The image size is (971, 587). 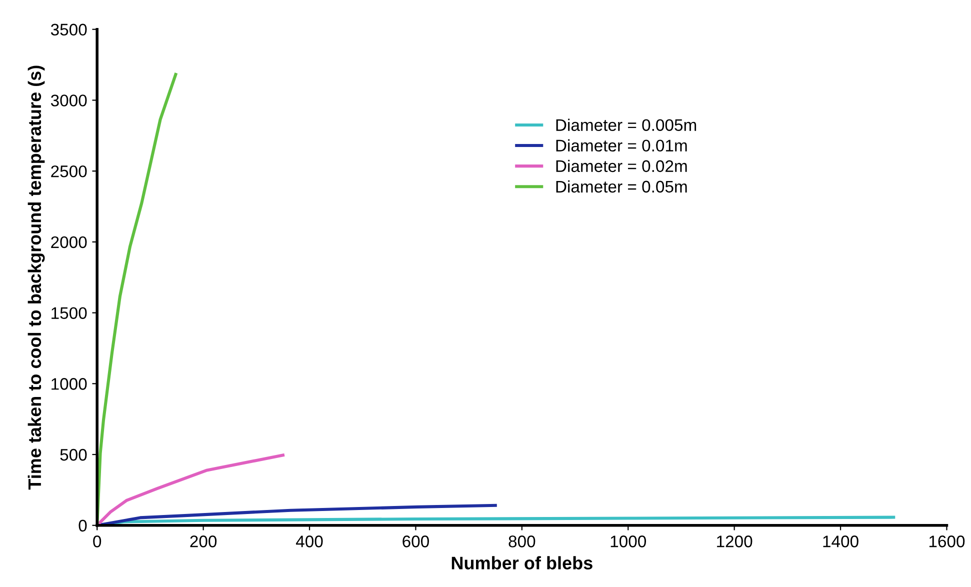 I want to click on y-tick-label: 1000, so click(x=69, y=384).